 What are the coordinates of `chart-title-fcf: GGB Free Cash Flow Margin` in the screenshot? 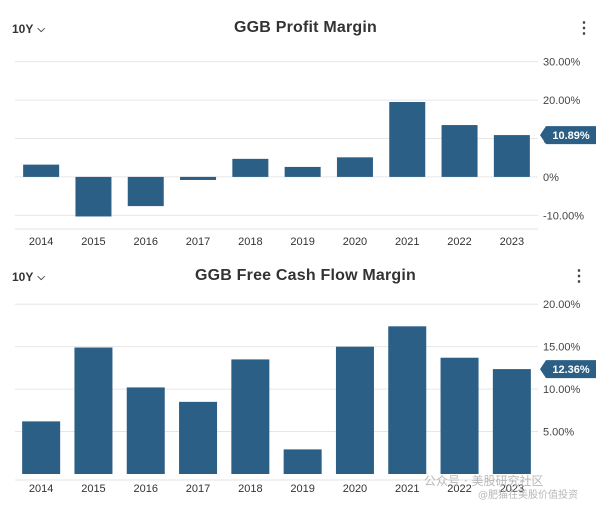 It's located at (305, 275).